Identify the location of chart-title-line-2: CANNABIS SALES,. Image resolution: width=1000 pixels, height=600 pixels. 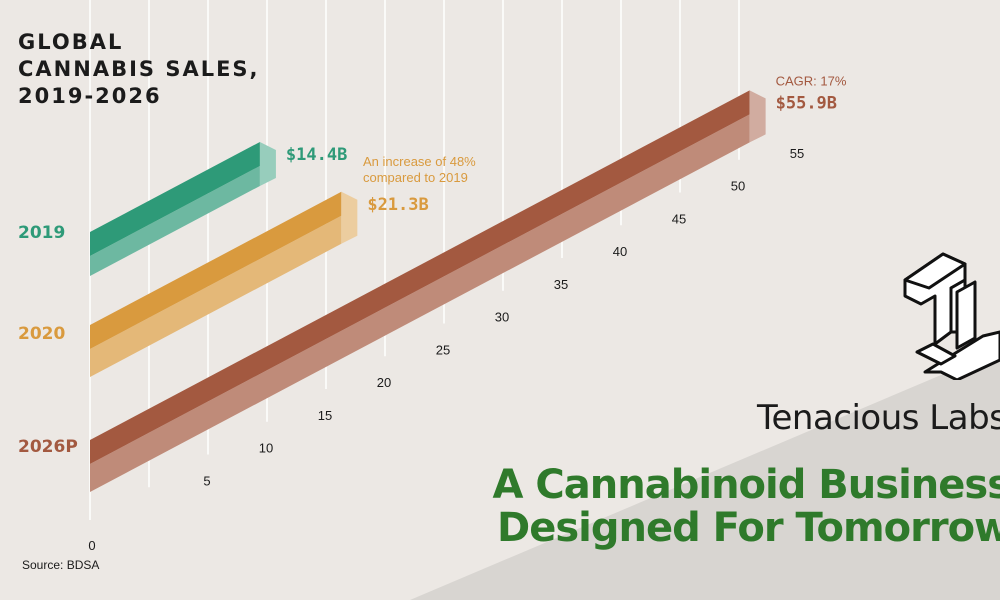
(139, 69).